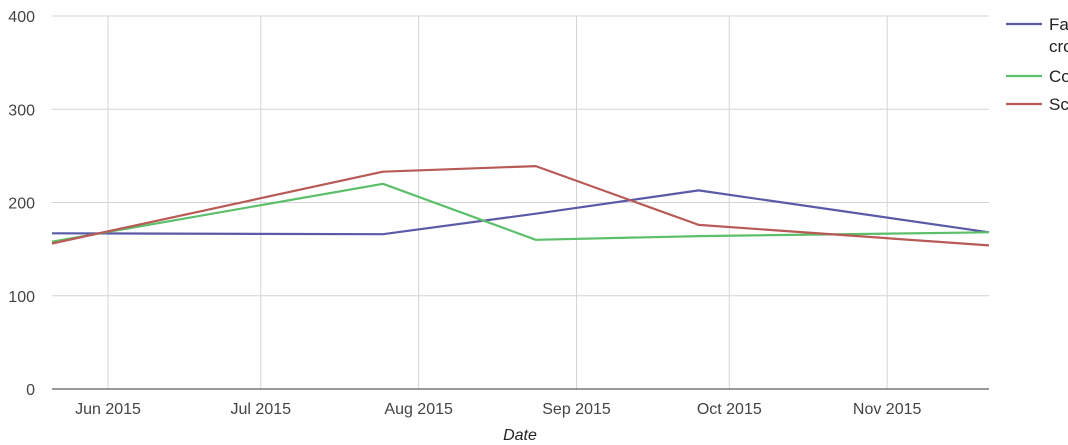  Describe the element at coordinates (887, 409) in the screenshot. I see `x-tick-label: Nov 2015` at that location.